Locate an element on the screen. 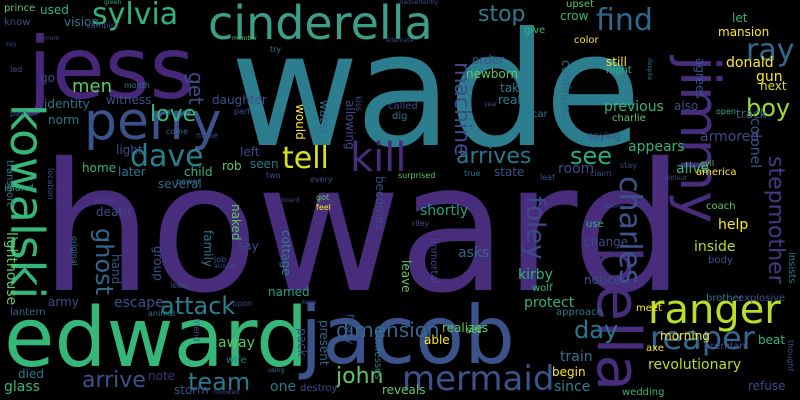 The image size is (800, 400). word-able: able is located at coordinates (437, 340).